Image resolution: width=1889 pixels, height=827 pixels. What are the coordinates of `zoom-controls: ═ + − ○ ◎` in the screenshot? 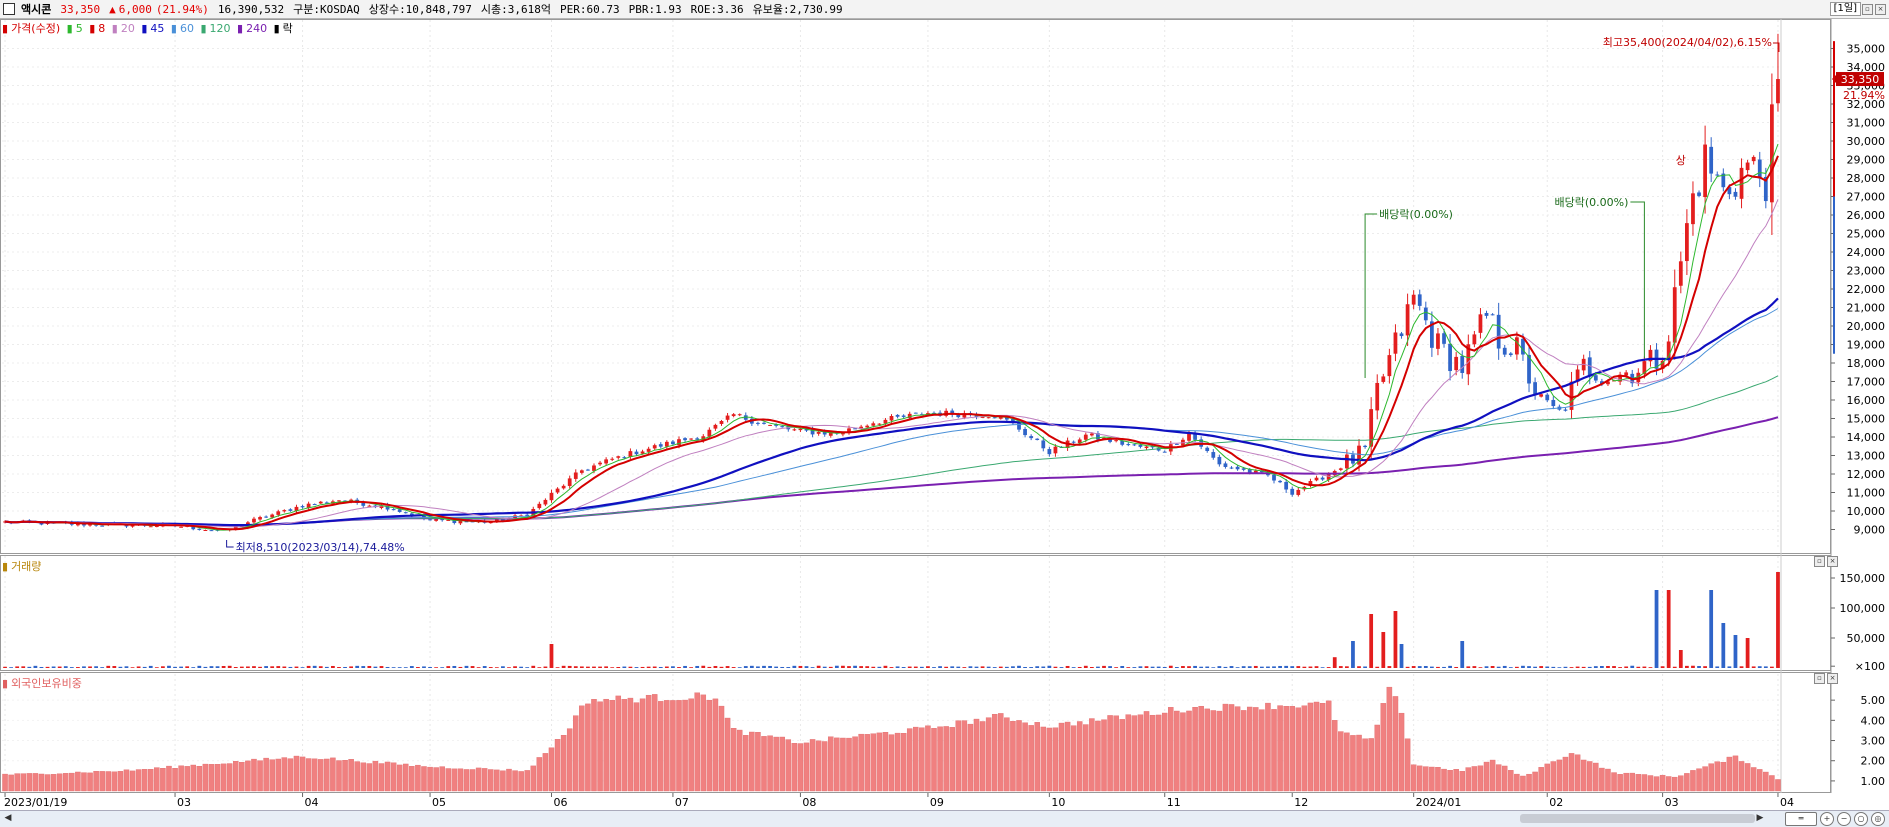 It's located at (1835, 819).